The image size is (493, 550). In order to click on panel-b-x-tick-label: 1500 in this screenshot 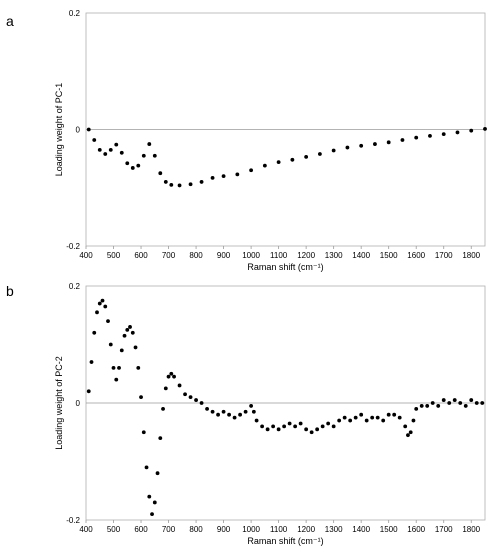, I will do `click(389, 529)`.